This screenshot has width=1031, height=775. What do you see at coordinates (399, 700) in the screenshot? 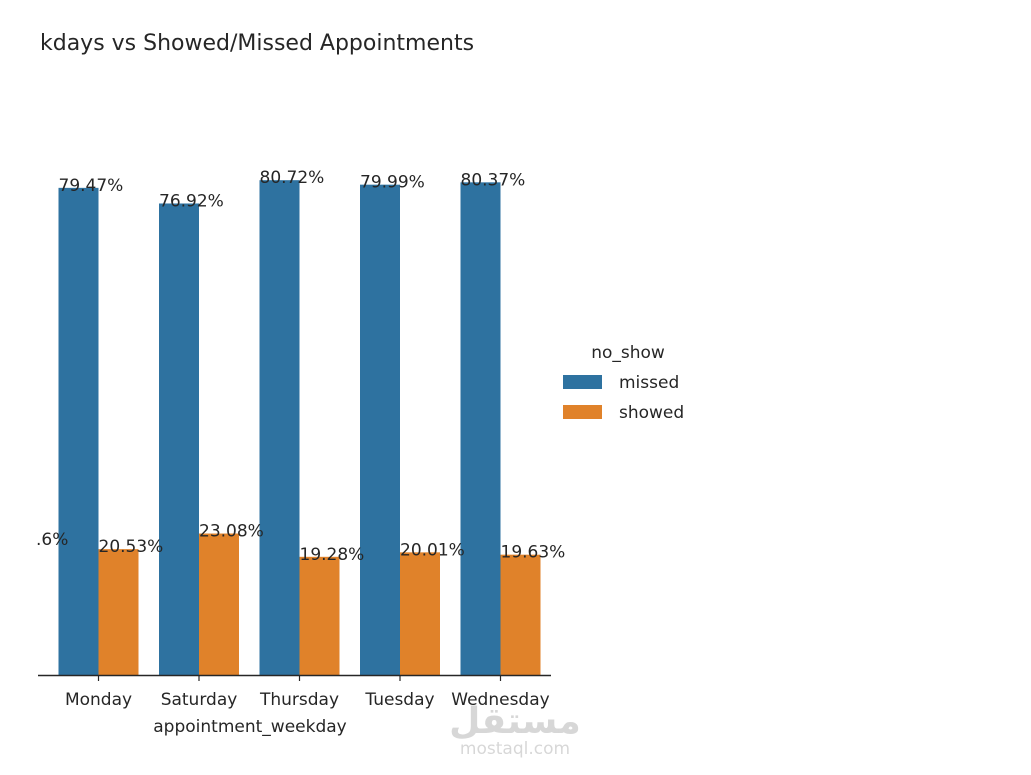
I see `x-tick-label-tuesday: Tuesday` at bounding box center [399, 700].